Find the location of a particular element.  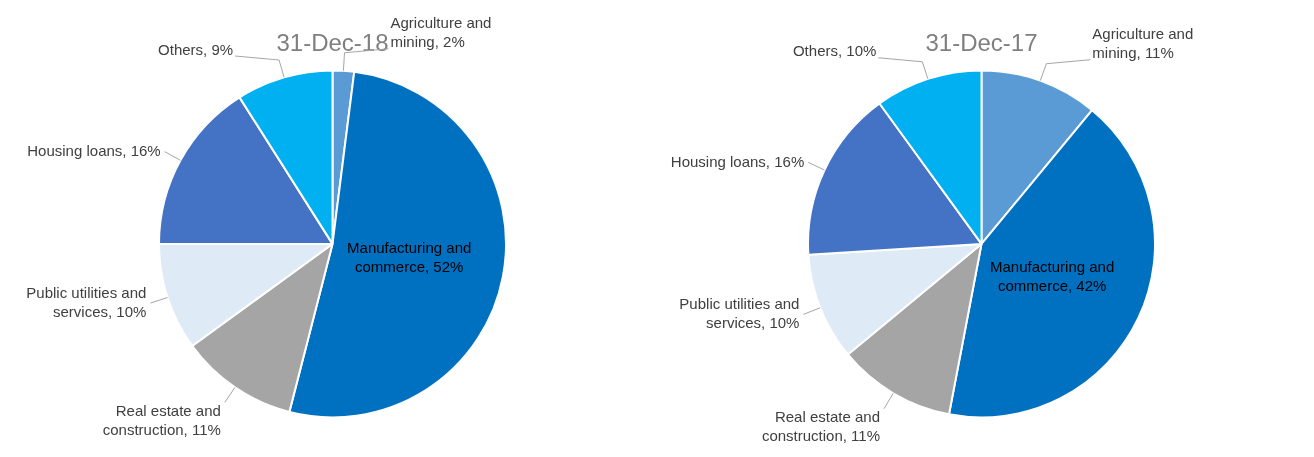

slice-label: Agriculture and mining, 11% is located at coordinates (1143, 43).